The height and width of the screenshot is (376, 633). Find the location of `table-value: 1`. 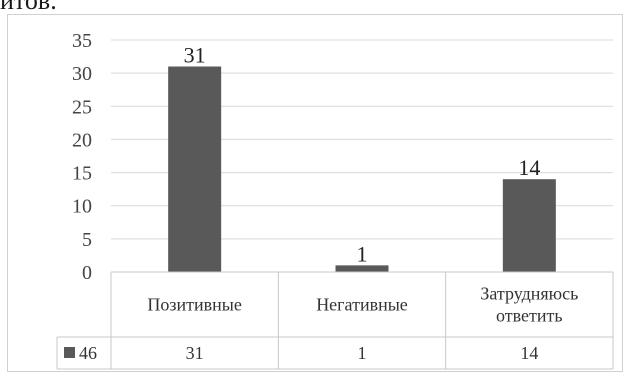

table-value: 1 is located at coordinates (362, 353).